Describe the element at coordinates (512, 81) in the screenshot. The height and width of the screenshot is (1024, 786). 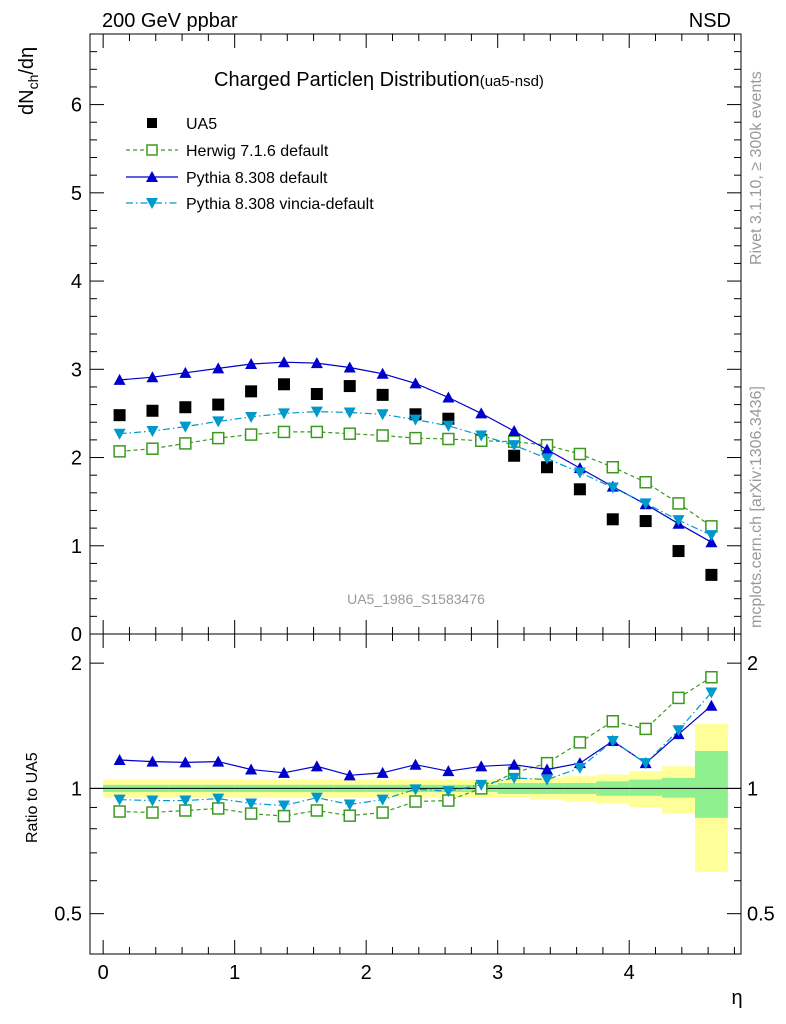
I see `chart-title-tag: (ua5-nsd)` at that location.